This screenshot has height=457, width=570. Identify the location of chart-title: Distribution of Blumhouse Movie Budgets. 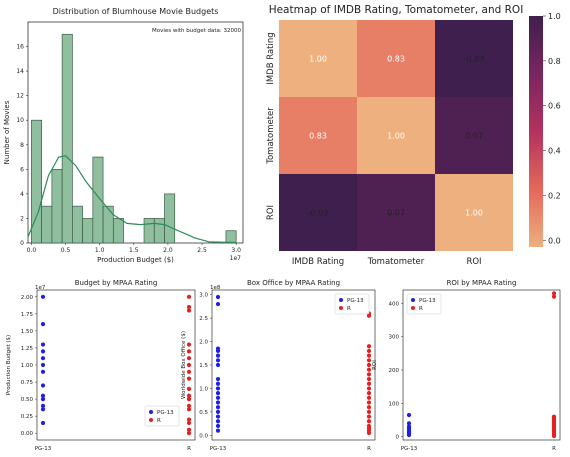
(136, 11).